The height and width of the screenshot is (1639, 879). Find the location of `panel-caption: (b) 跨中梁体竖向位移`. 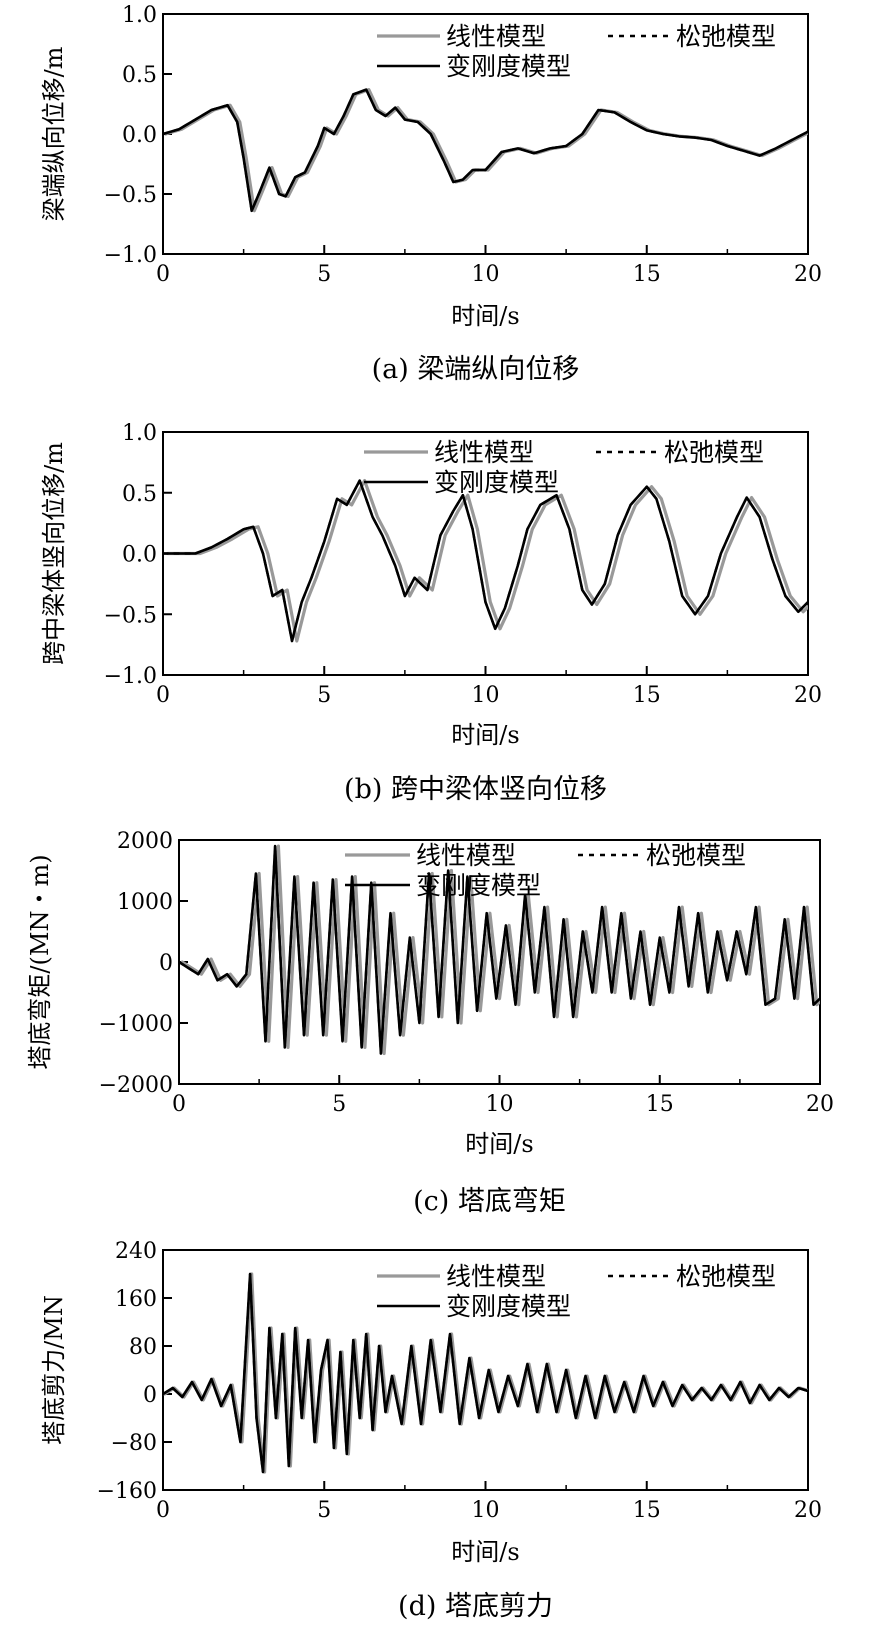

panel-caption: (b) 跨中梁体竖向位移 is located at coordinates (475, 789).